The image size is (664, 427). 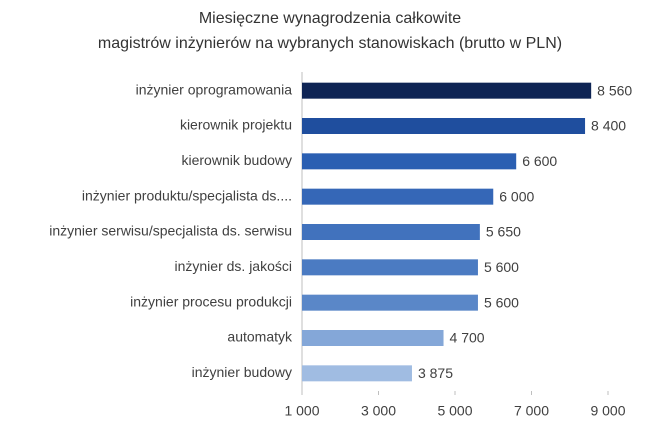 What do you see at coordinates (242, 372) in the screenshot?
I see `category-label: inżynier budowy` at bounding box center [242, 372].